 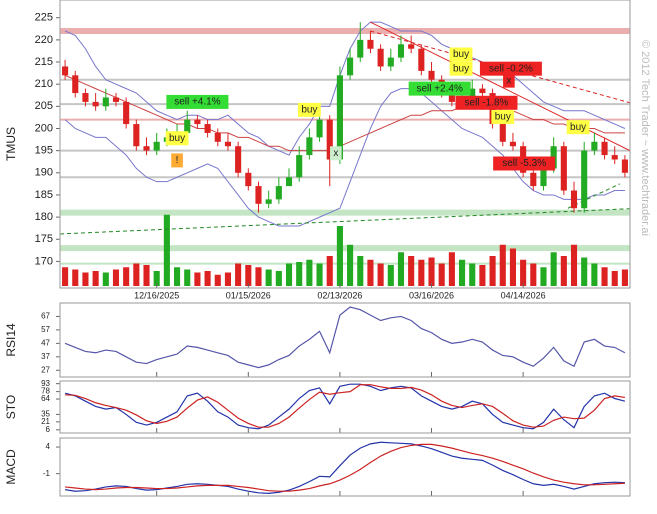 I want to click on y-axis-label: STO, so click(x=11, y=407).